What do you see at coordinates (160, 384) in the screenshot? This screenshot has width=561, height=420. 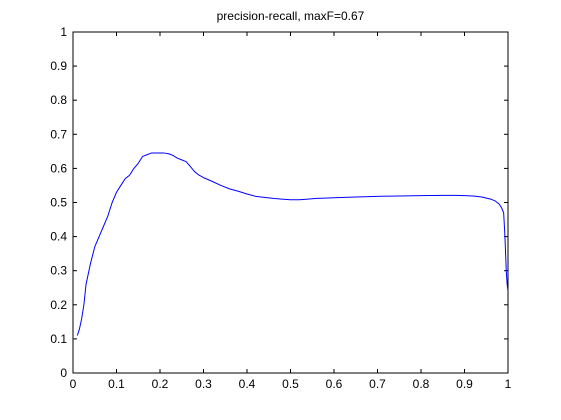 I see `x-tick-label: 0.2` at bounding box center [160, 384].